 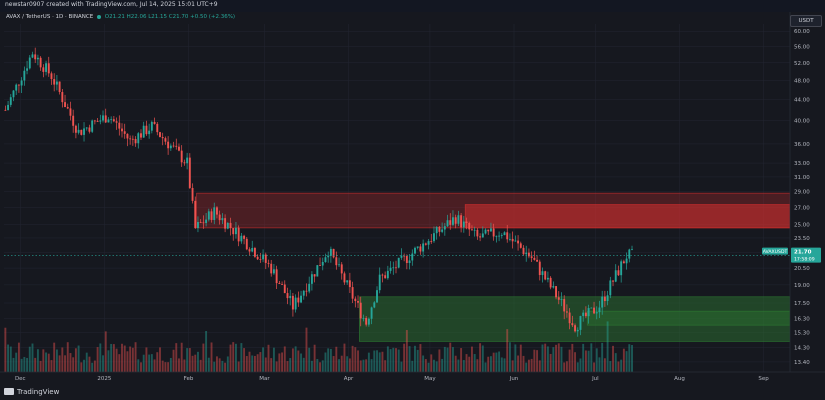 What do you see at coordinates (104, 379) in the screenshot?
I see `time-tick-label: 2025` at bounding box center [104, 379].